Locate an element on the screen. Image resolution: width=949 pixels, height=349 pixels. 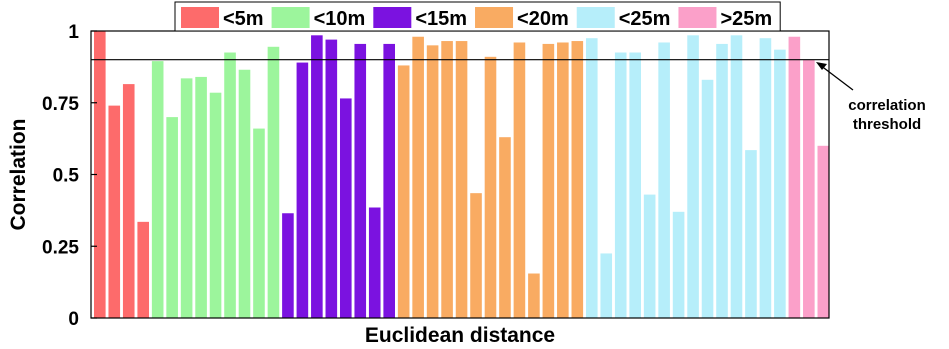
legend-label-5: >25m is located at coordinates (746, 19).